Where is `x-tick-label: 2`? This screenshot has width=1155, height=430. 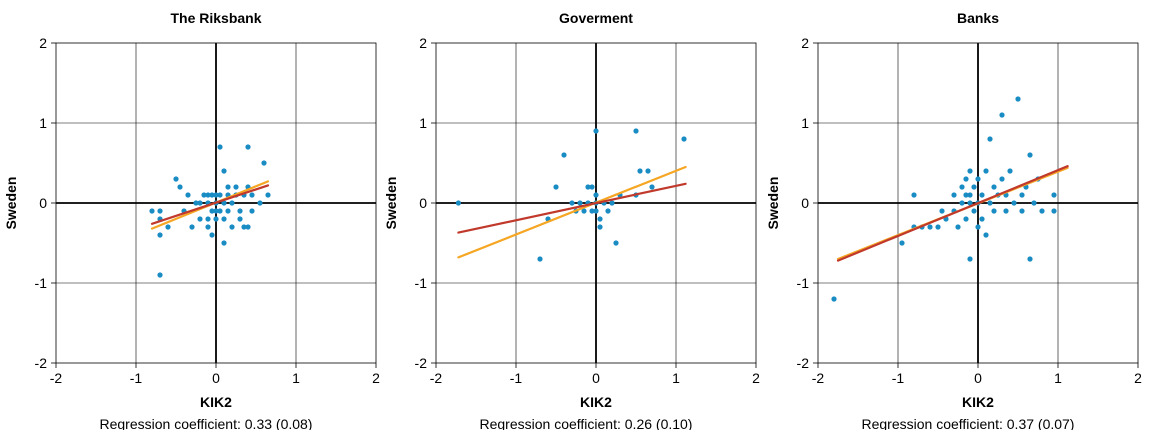 x-tick-label: 2 is located at coordinates (376, 378).